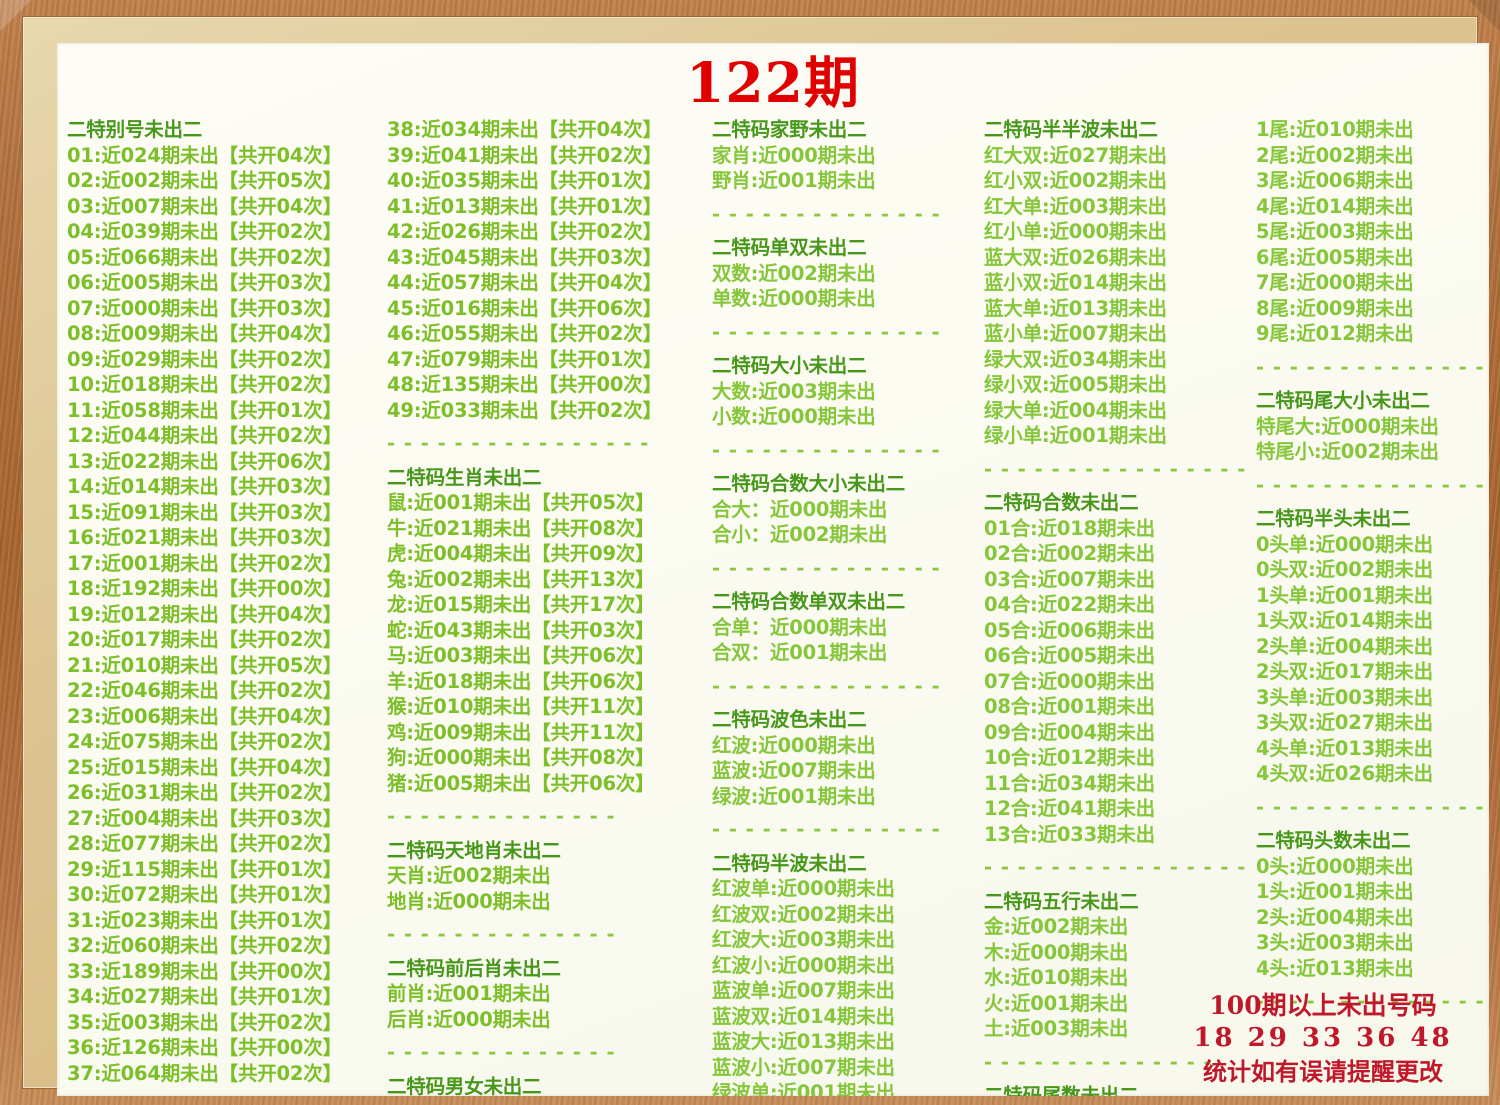  What do you see at coordinates (469, 993) in the screenshot?
I see `stat-row: 前肖:近001期未出` at bounding box center [469, 993].